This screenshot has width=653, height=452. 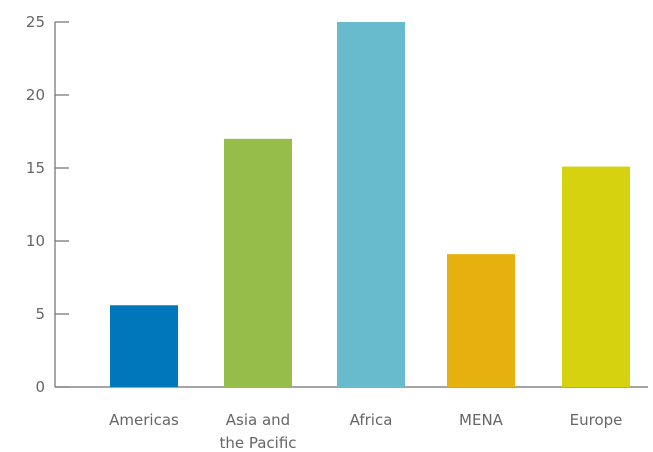 What do you see at coordinates (35, 168) in the screenshot?
I see `y-tick-label: 15` at bounding box center [35, 168].